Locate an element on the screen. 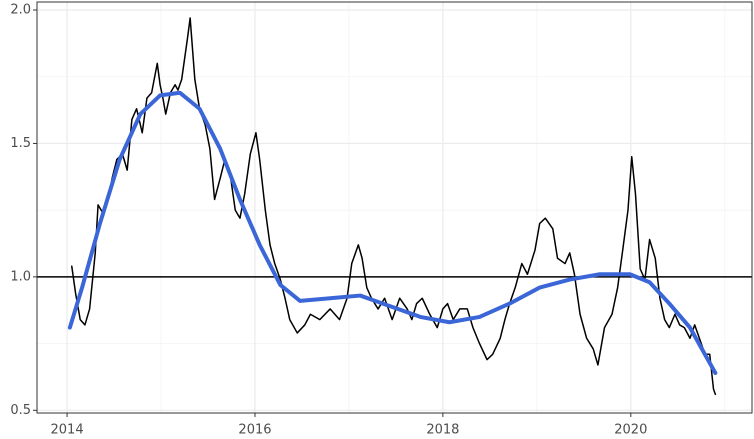 The image size is (754, 439). x-tick-label: 2020 is located at coordinates (630, 430).